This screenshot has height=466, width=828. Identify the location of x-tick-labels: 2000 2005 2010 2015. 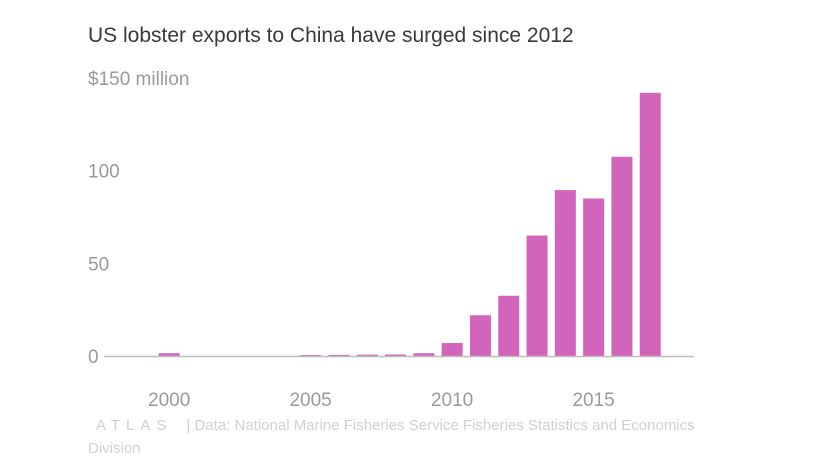
(381, 400).